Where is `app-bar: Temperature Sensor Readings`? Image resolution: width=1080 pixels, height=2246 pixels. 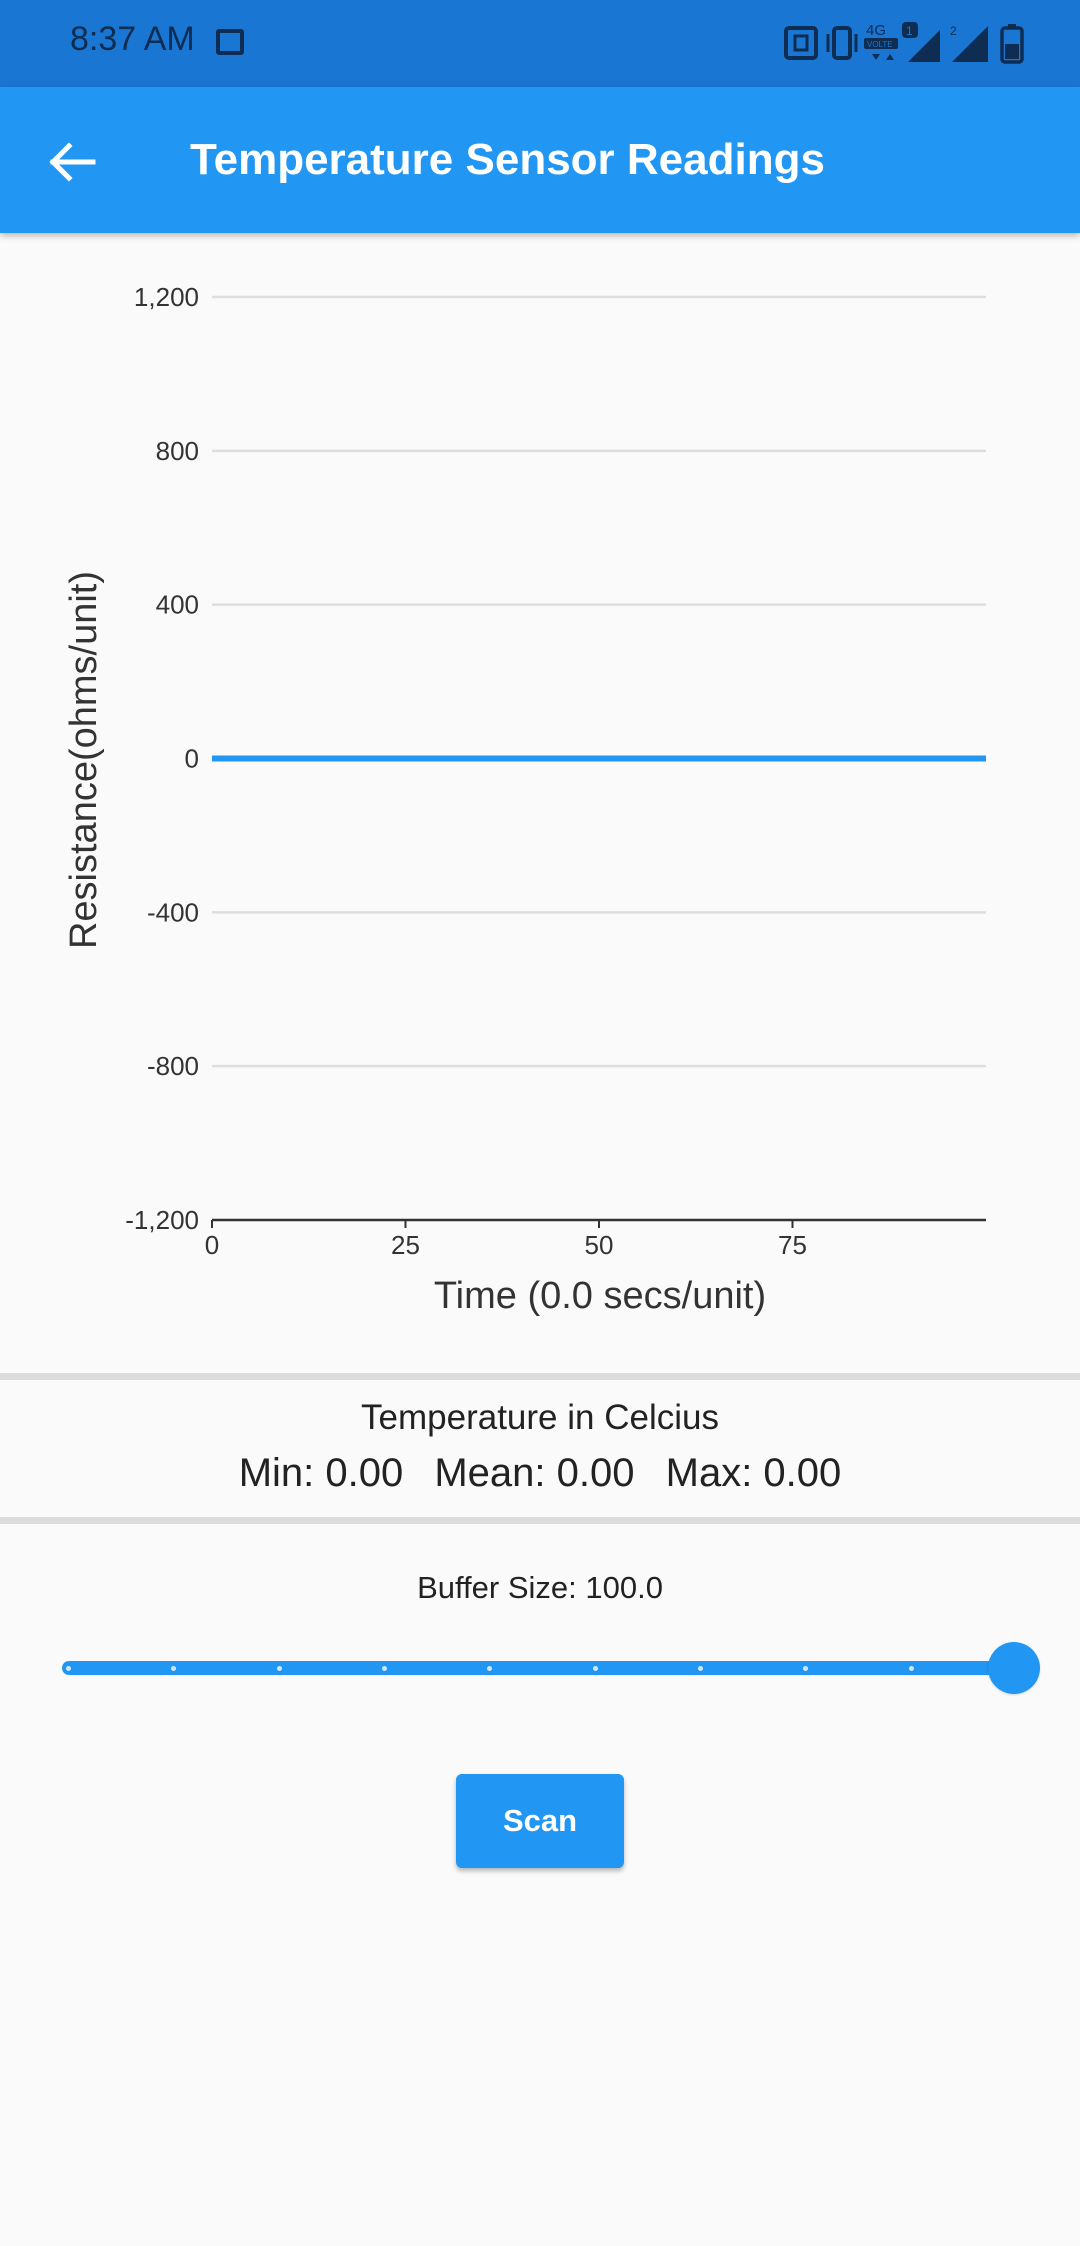
app-bar: Temperature Sensor Readings is located at coordinates (540, 160).